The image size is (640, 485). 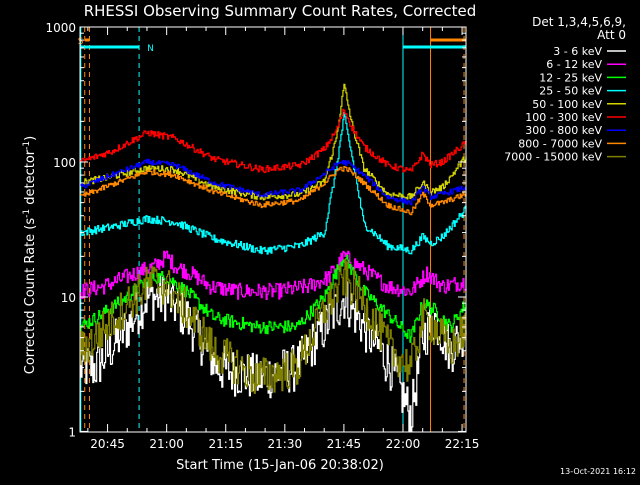 I want to click on legend-label-2: 12 - 25 keV, so click(x=570, y=77).